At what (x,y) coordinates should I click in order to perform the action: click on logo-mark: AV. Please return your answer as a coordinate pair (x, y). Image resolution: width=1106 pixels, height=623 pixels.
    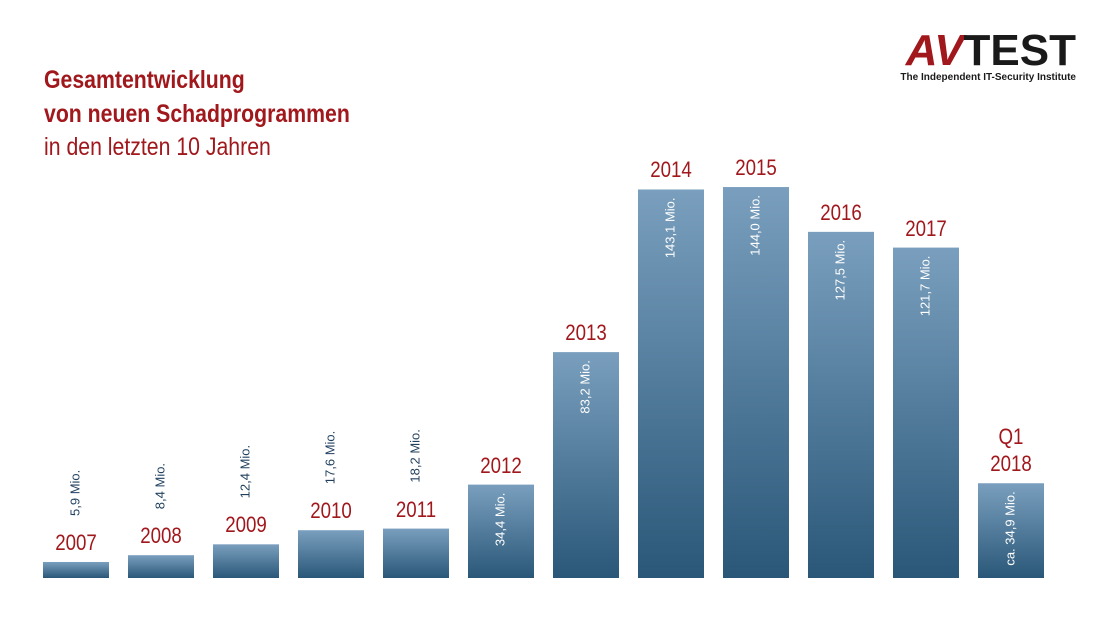
    Looking at the image, I should click on (934, 50).